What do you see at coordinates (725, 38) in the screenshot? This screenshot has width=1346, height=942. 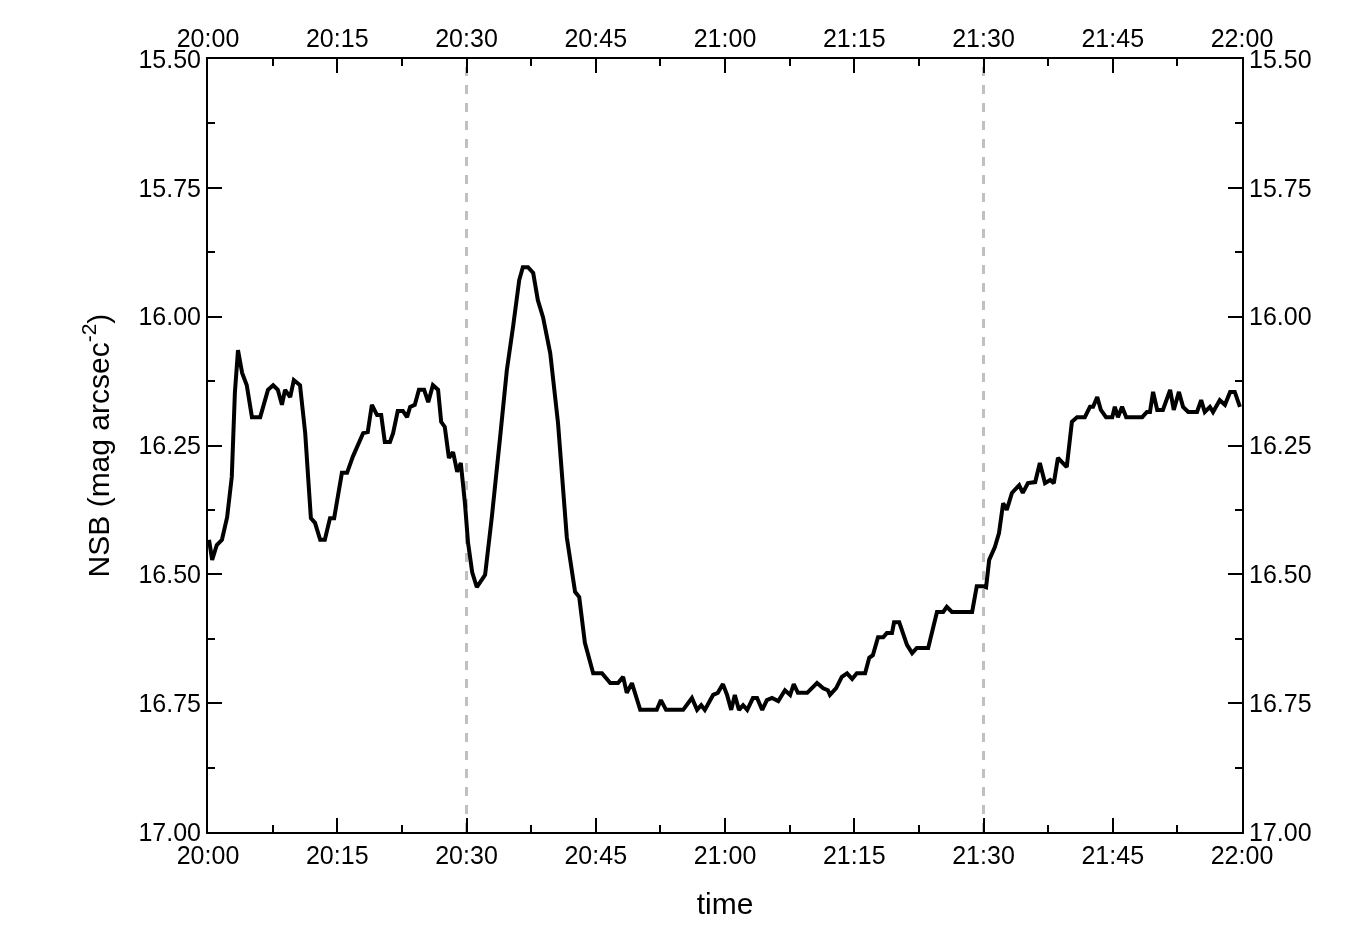 I see `x-tick-label: 21:00` at bounding box center [725, 38].